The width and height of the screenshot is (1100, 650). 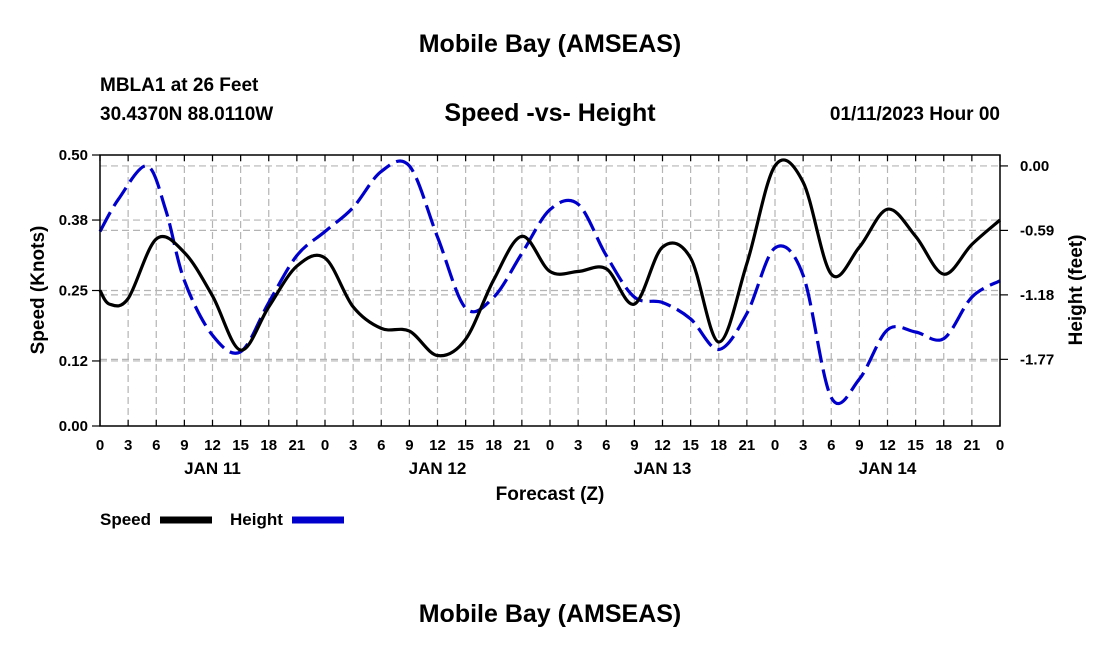 I want to click on x-date-label: JAN 12, so click(x=438, y=468).